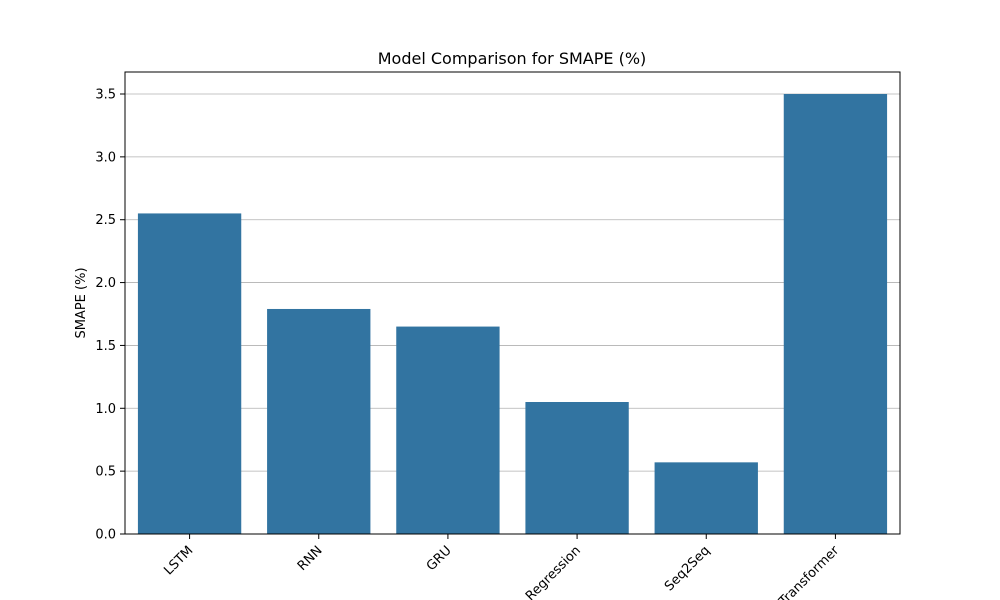 The width and height of the screenshot is (1000, 600). What do you see at coordinates (105, 283) in the screenshot?
I see `y-tick-label: 2.0` at bounding box center [105, 283].